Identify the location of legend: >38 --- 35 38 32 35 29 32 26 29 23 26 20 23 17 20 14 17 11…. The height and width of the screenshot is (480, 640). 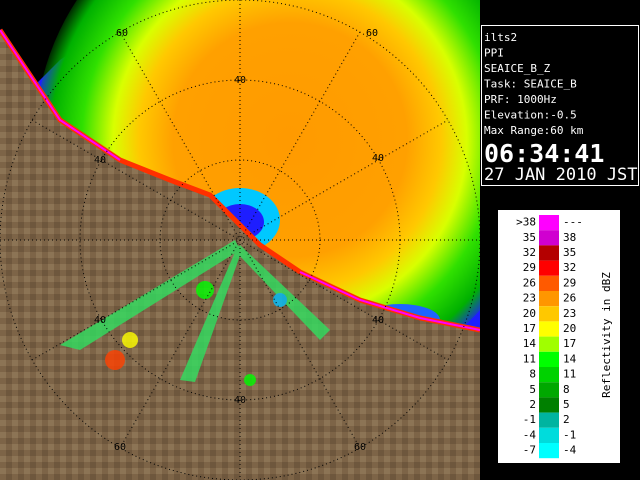
(549, 337).